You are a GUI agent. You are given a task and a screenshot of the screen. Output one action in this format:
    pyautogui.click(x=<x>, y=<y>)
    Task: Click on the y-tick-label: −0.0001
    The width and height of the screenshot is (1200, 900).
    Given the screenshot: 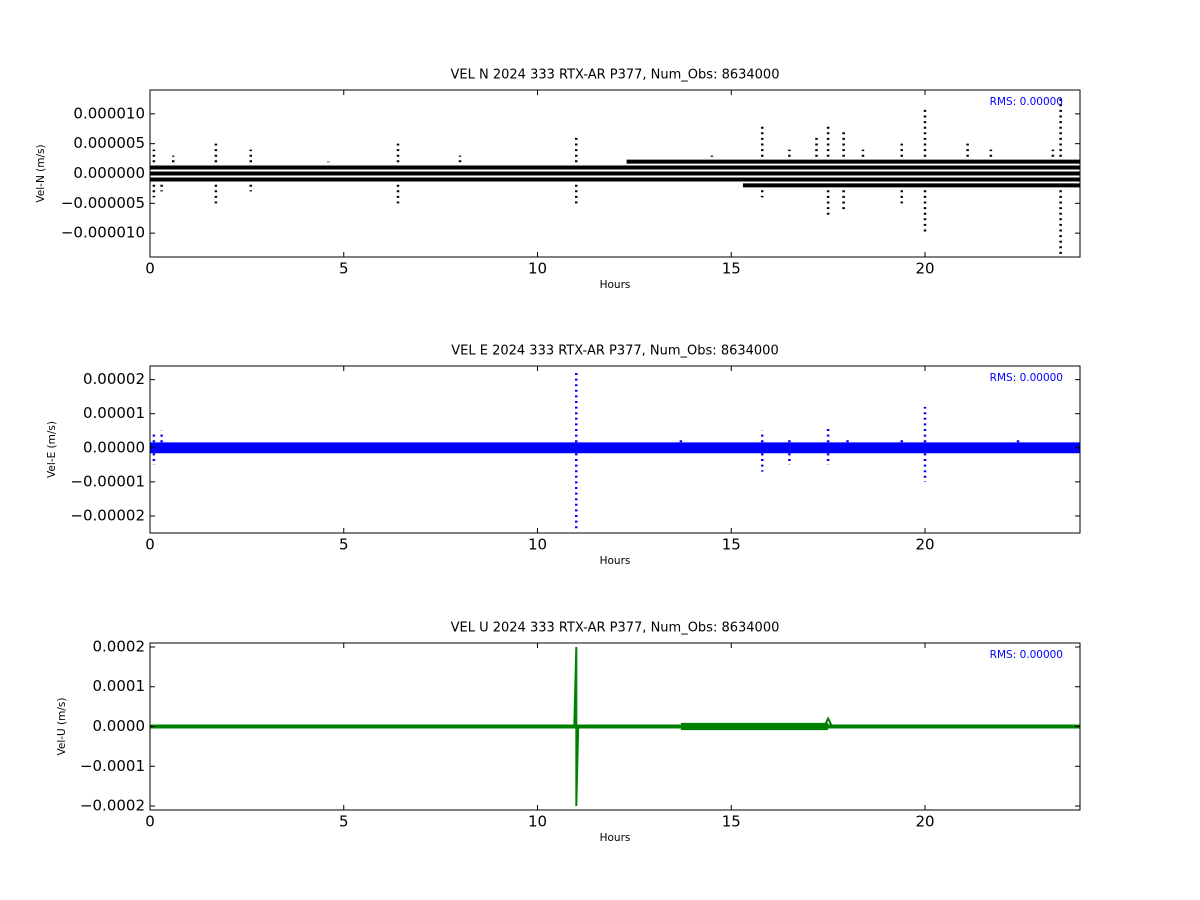 What is the action you would take?
    pyautogui.click(x=112, y=766)
    